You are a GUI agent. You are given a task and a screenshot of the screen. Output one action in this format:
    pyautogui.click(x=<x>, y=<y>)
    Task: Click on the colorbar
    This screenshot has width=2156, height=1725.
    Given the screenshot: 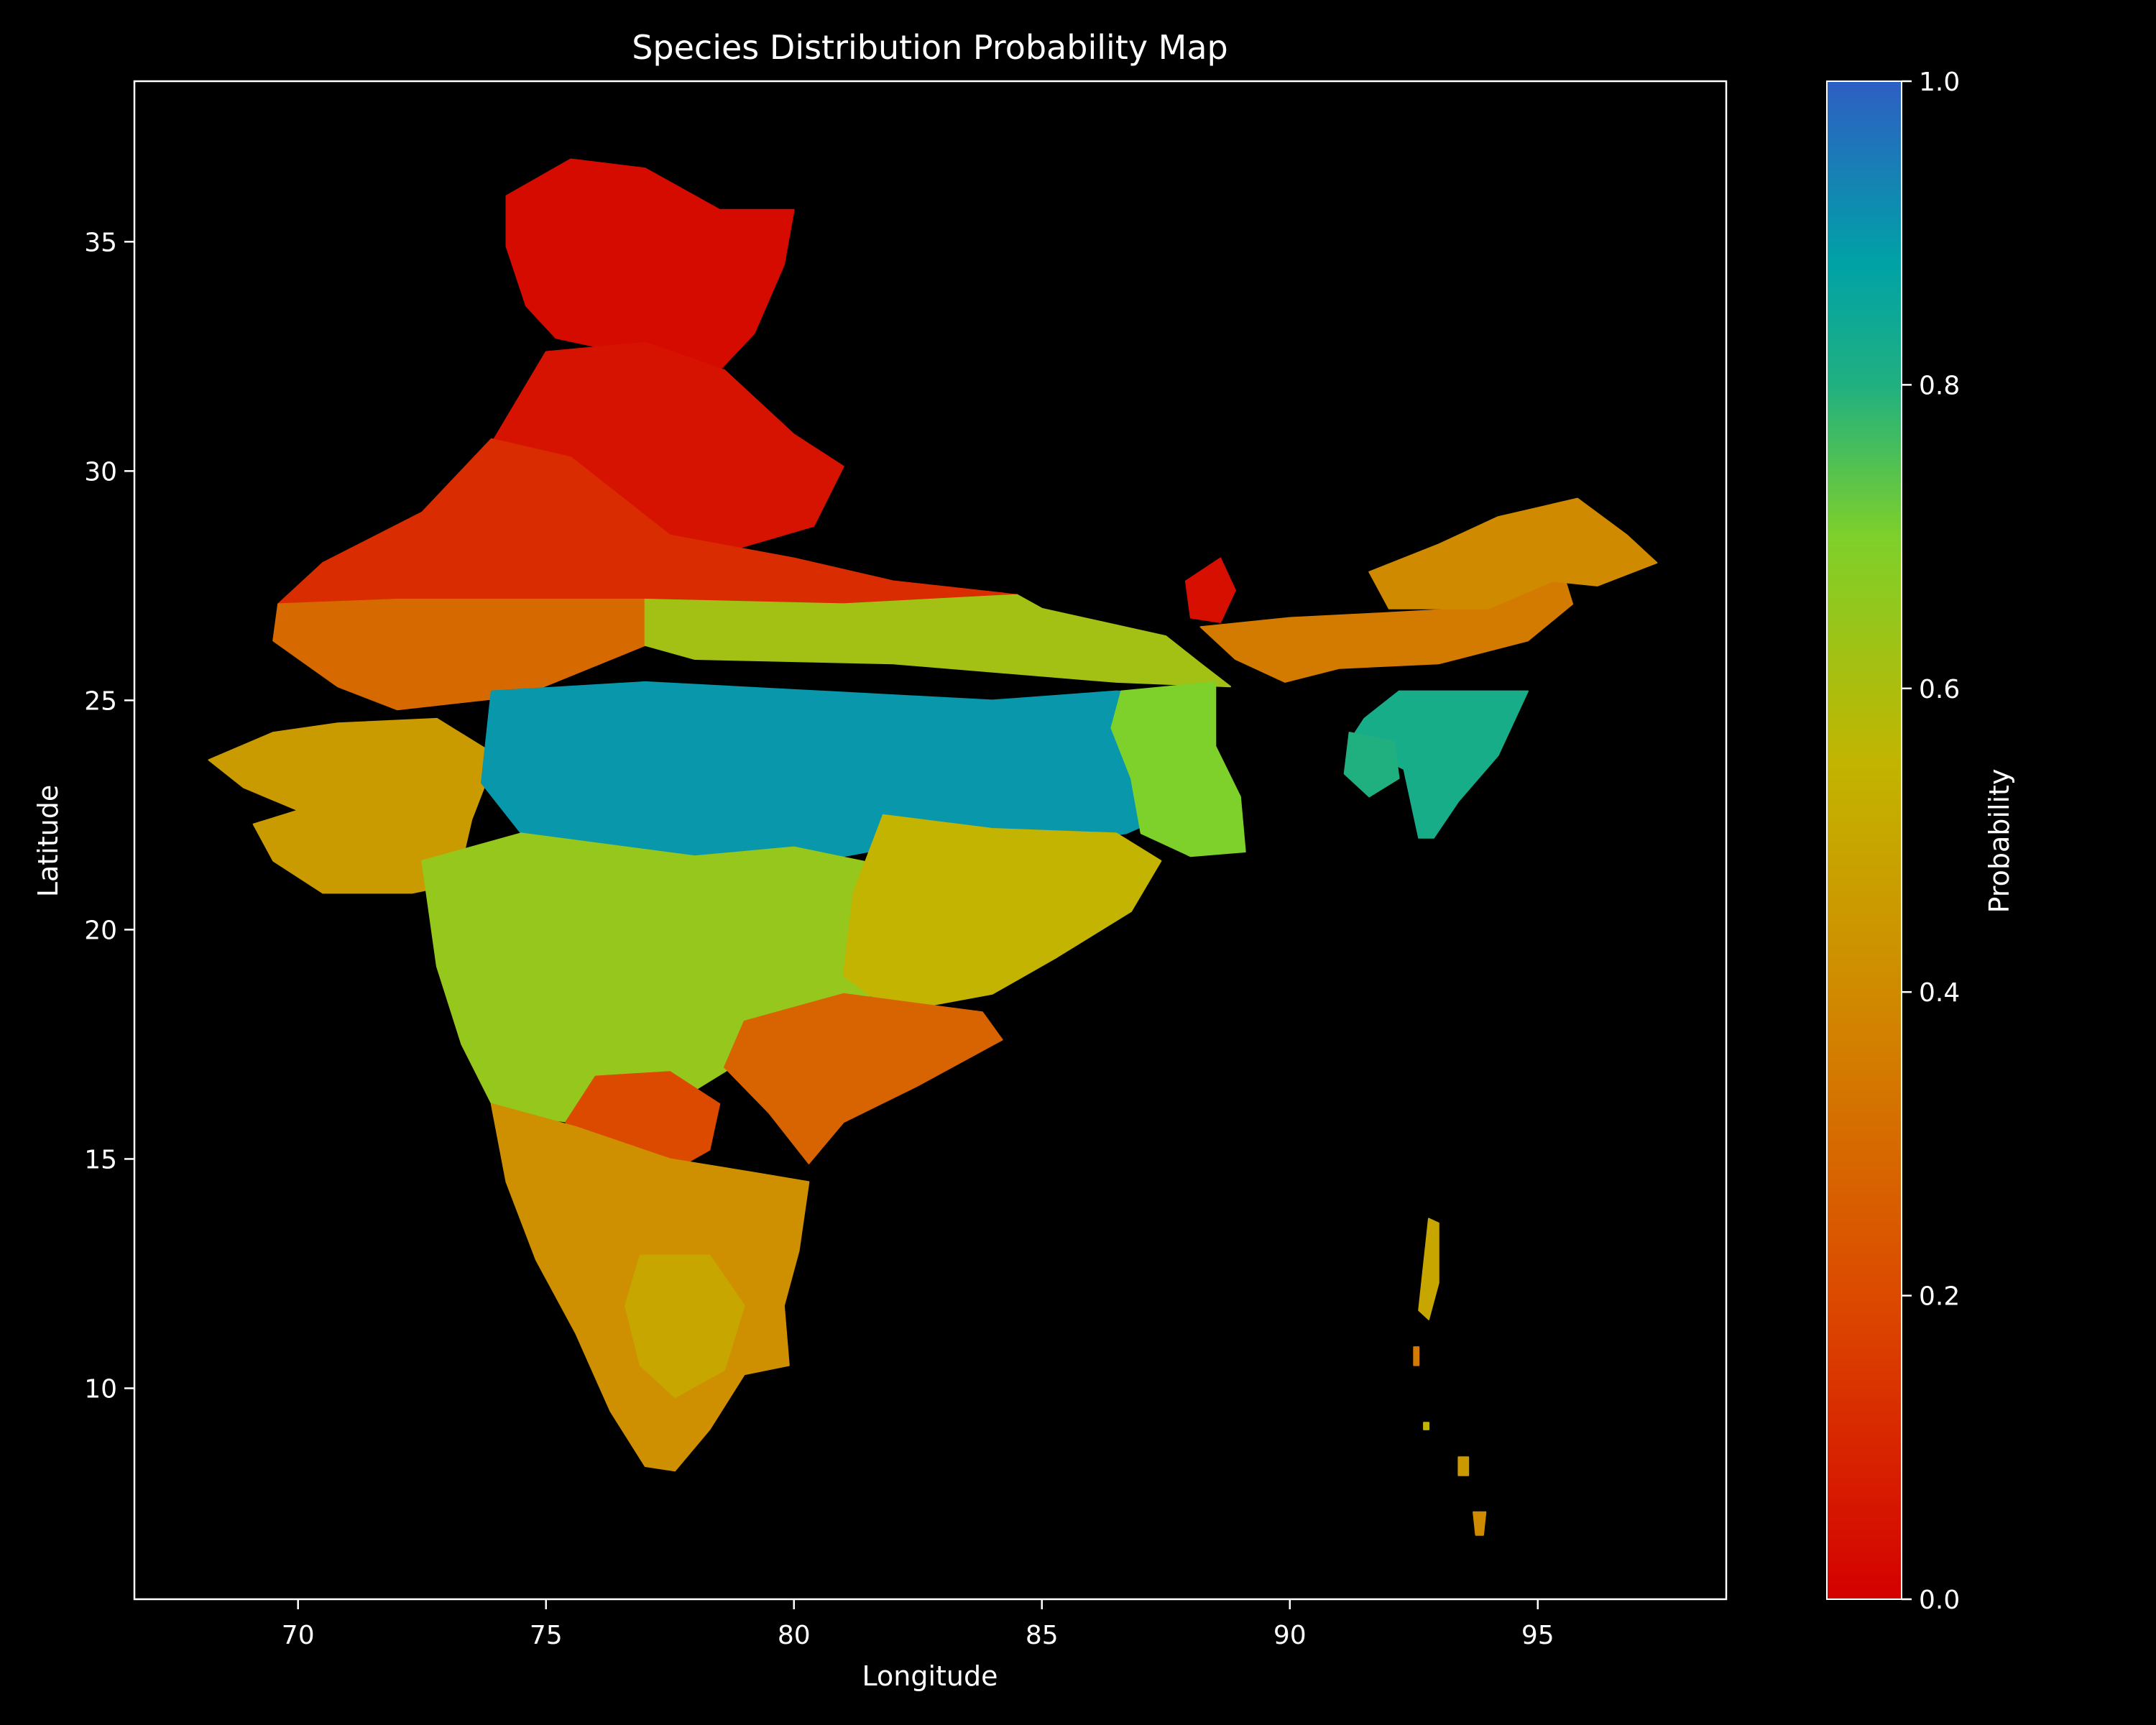 What is the action you would take?
    pyautogui.click(x=1864, y=840)
    